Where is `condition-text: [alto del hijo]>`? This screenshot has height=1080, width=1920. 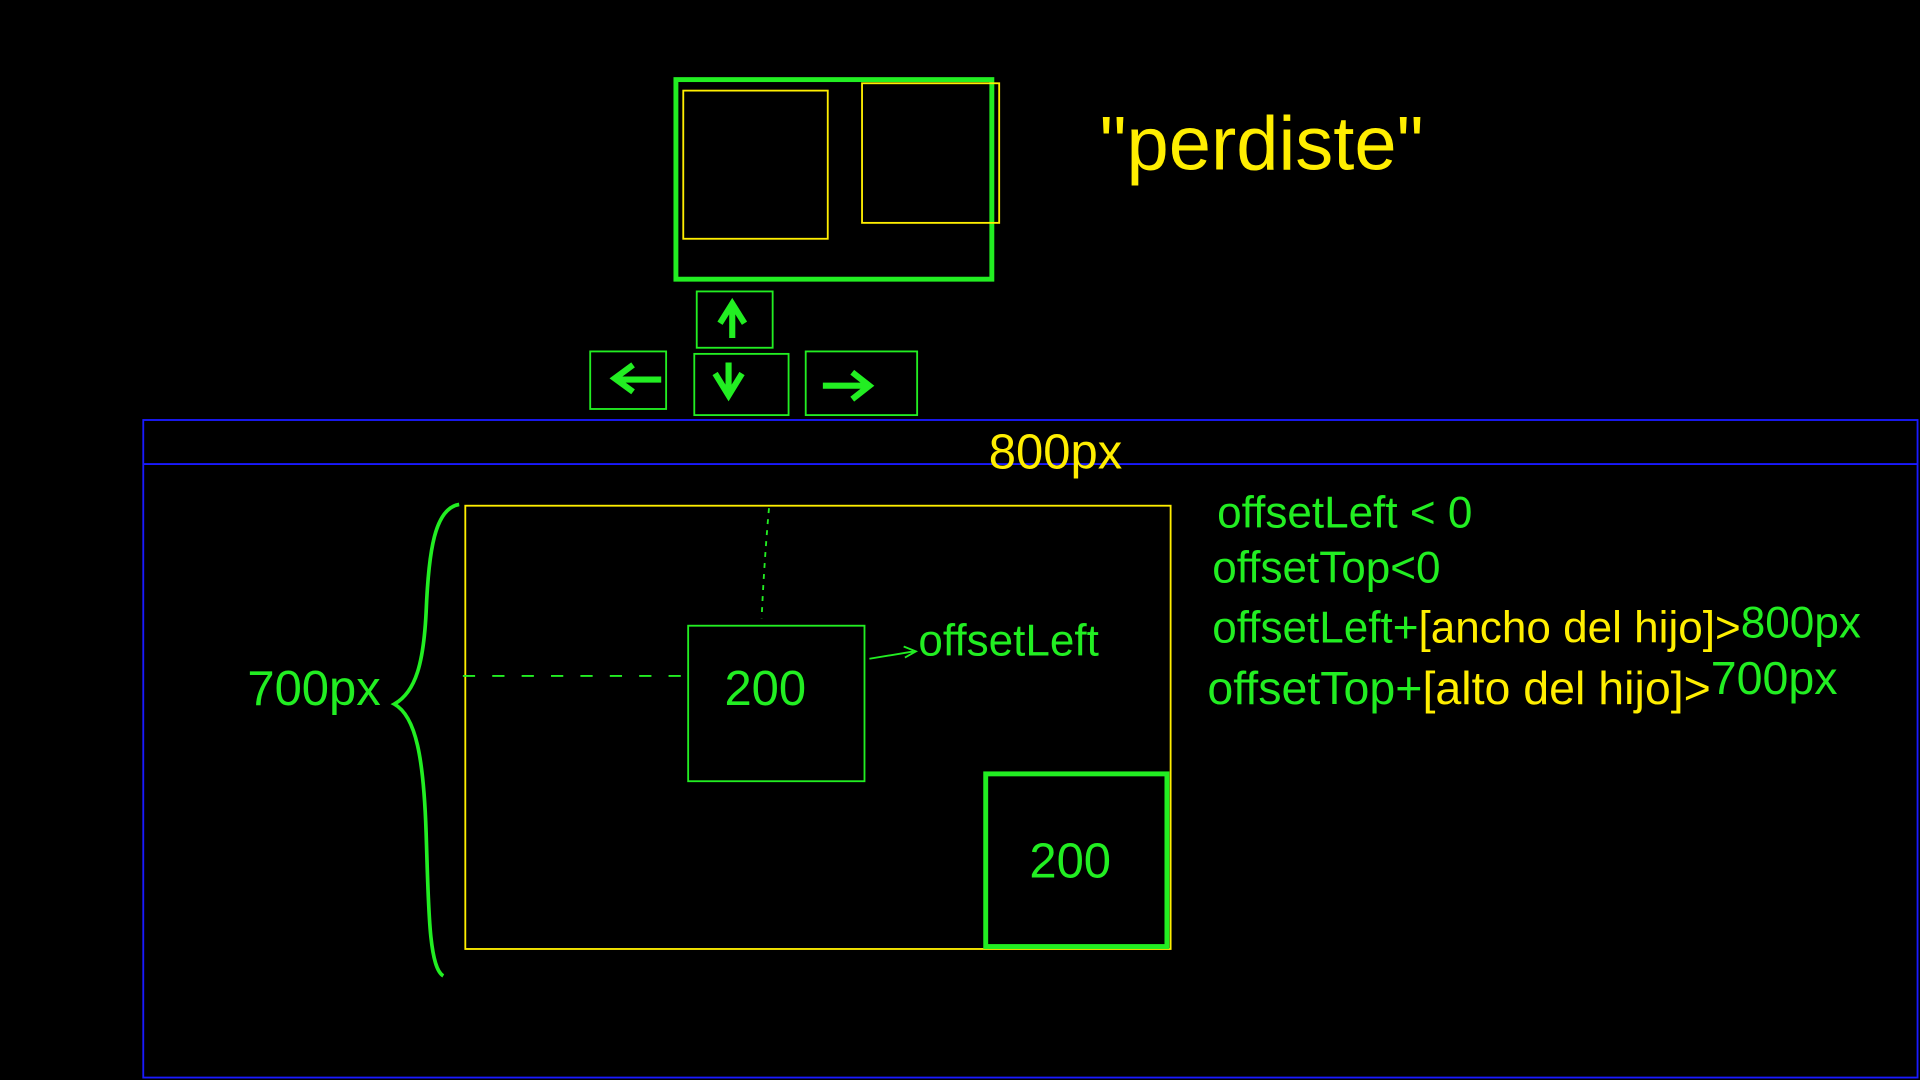 condition-text: [alto del hijo]> is located at coordinates (1566, 688).